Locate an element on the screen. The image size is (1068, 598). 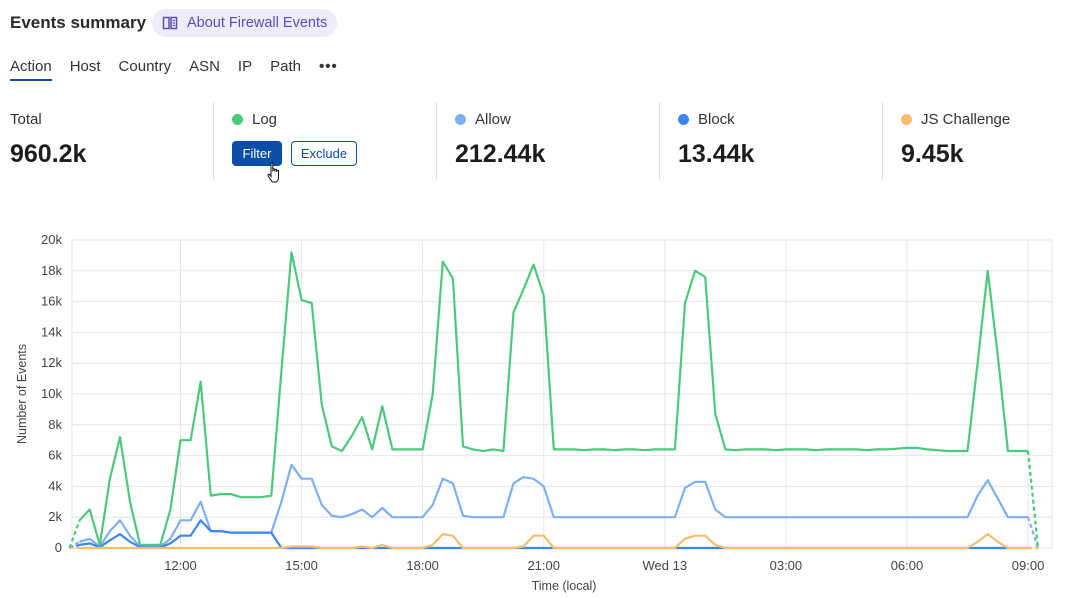
js-challenge-legend-dot is located at coordinates (906, 119).